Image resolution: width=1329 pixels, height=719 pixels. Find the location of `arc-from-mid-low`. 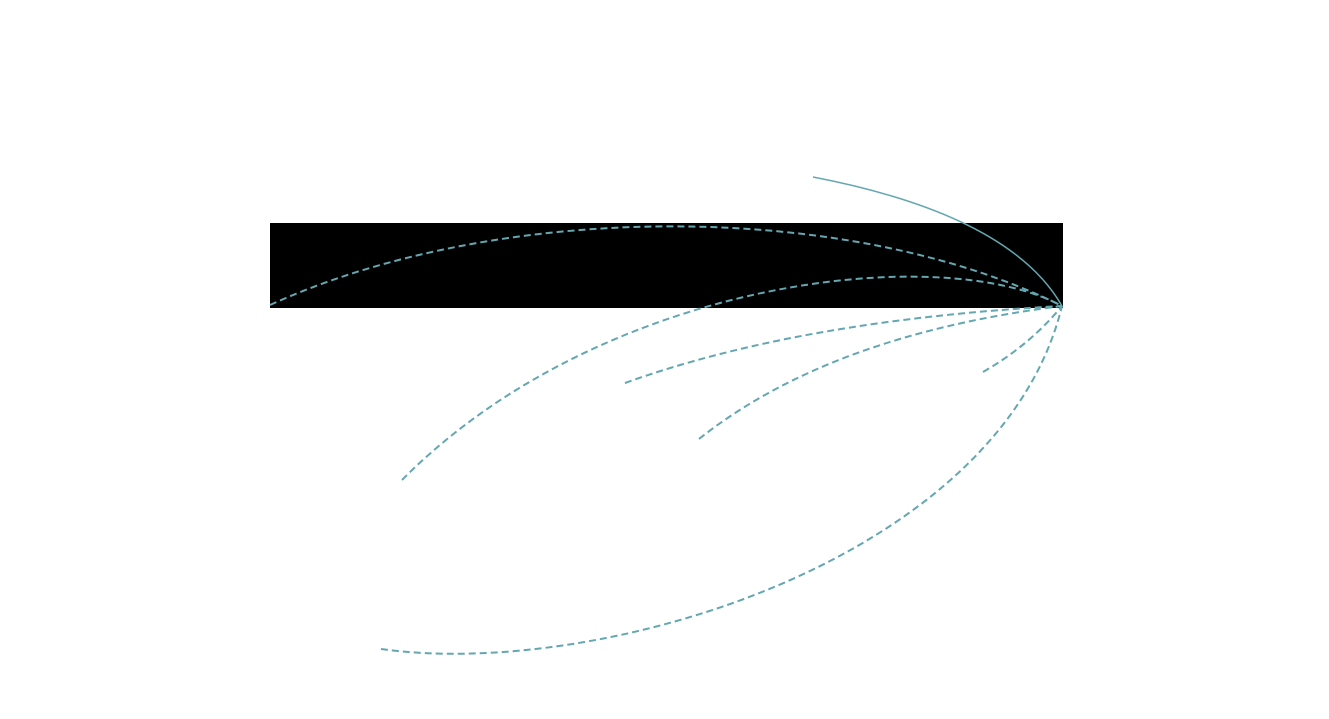

arc-from-mid-low is located at coordinates (880, 372).